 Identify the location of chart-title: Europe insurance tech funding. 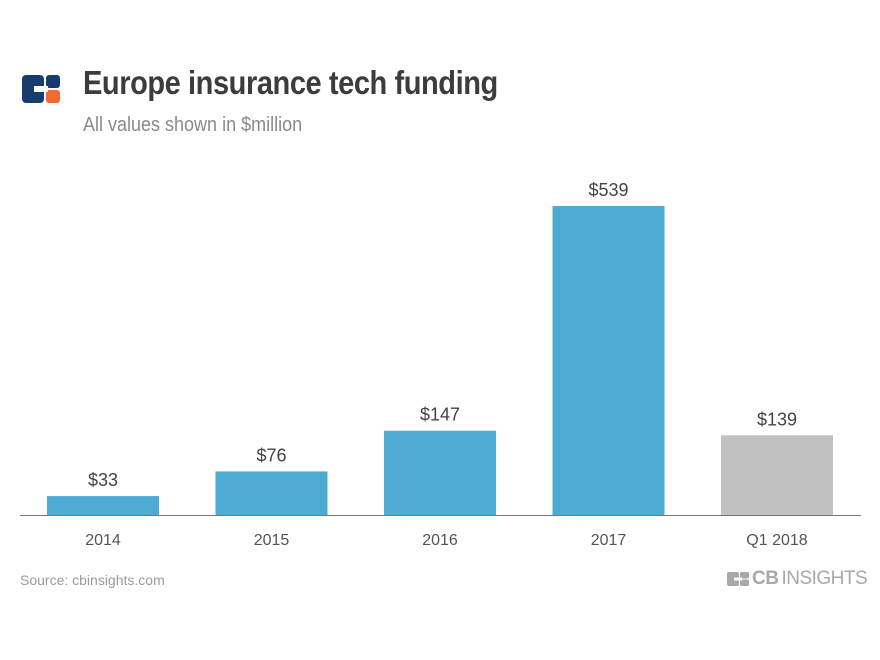
(290, 82).